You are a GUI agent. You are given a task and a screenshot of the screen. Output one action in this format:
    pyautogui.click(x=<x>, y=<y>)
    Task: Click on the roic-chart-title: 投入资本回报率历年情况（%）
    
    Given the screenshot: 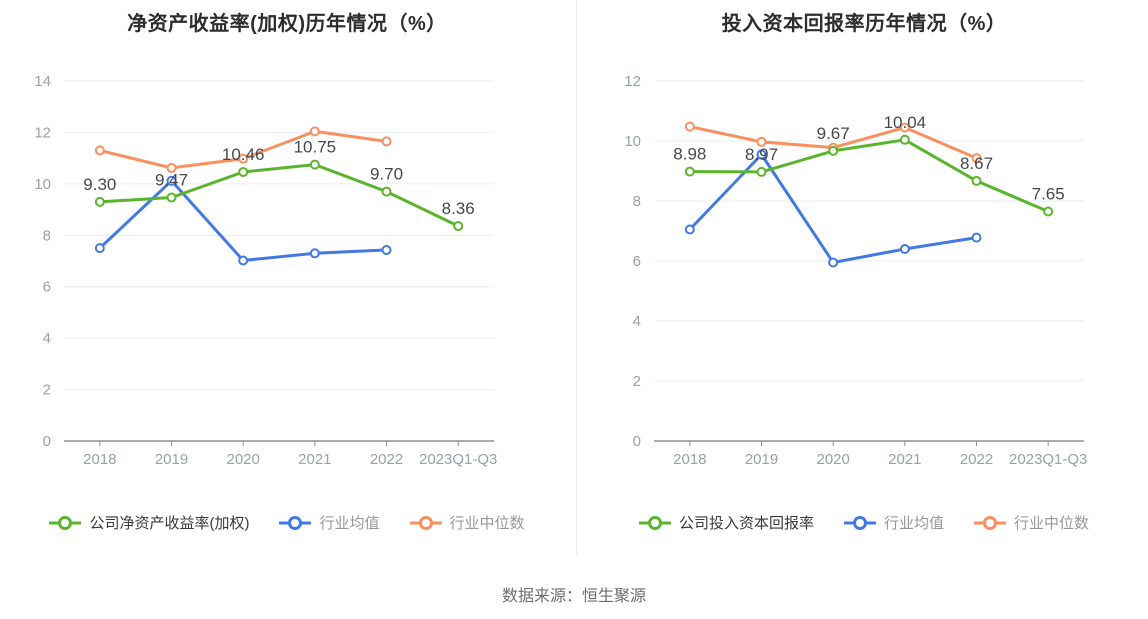 What is the action you would take?
    pyautogui.click(x=864, y=24)
    